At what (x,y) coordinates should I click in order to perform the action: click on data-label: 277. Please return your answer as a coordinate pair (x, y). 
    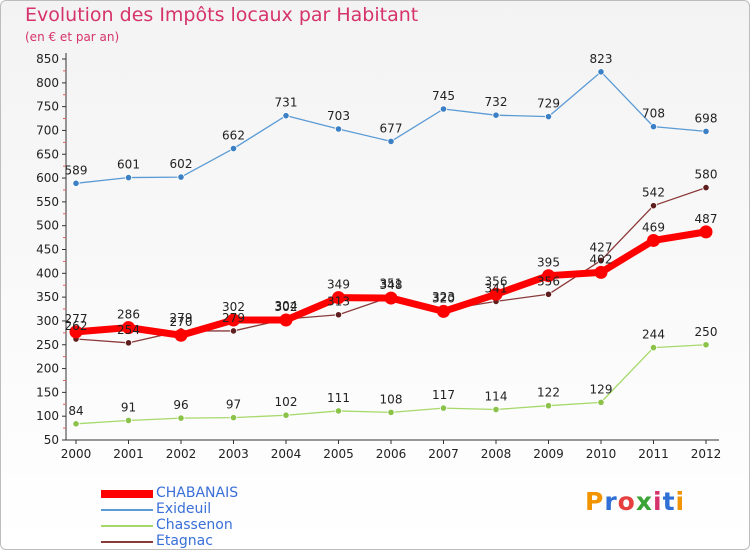
    Looking at the image, I should click on (76, 319).